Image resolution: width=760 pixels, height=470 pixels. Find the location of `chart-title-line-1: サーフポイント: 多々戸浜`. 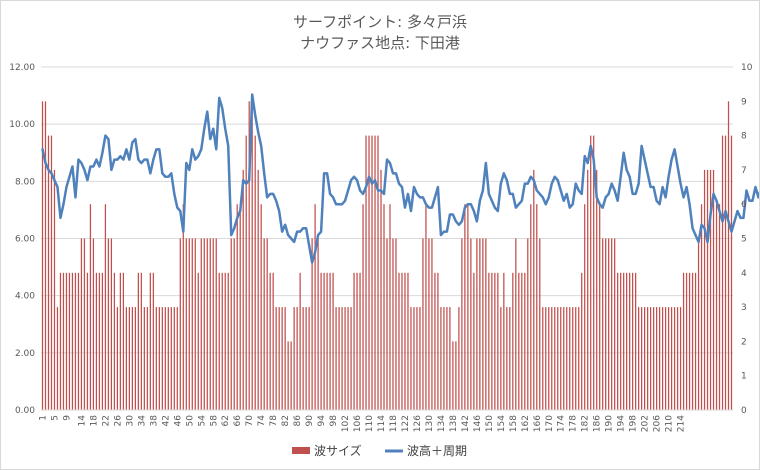

chart-title-line-1: サーフポイント: 多々戸浜 is located at coordinates (380, 22).